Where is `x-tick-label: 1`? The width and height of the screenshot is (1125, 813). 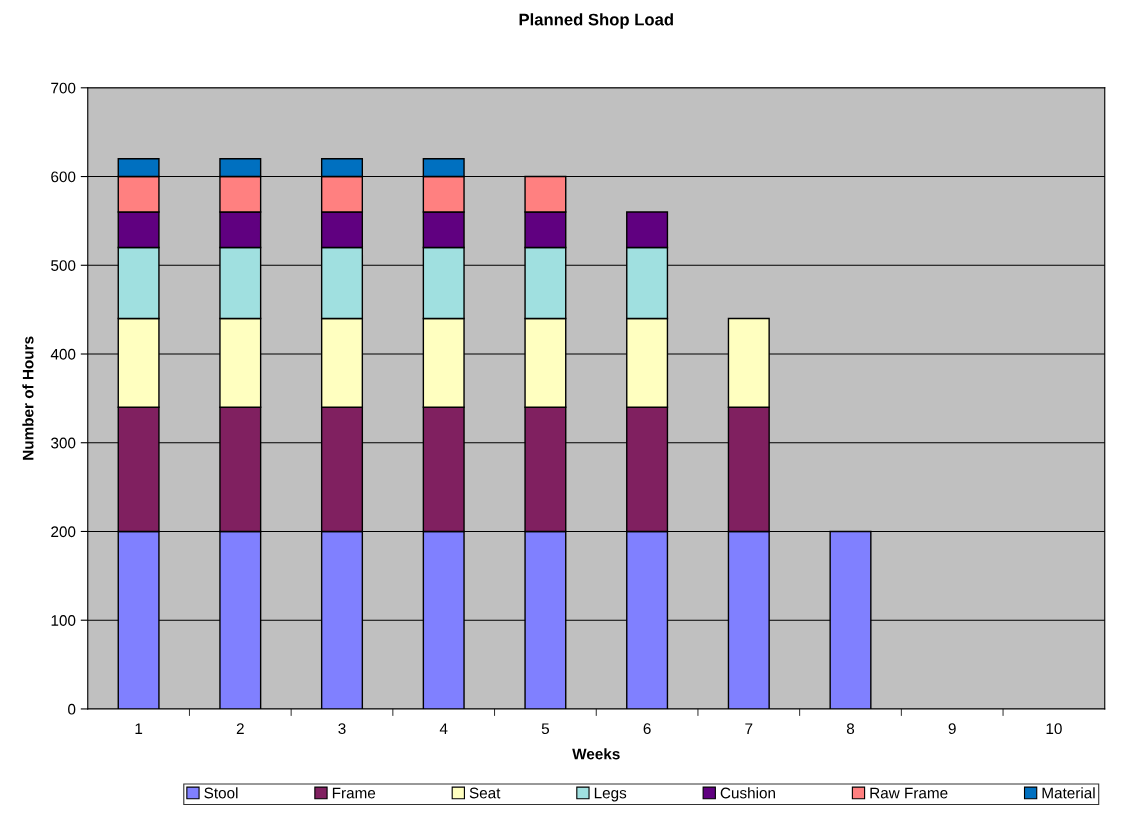
x-tick-label: 1 is located at coordinates (139, 728).